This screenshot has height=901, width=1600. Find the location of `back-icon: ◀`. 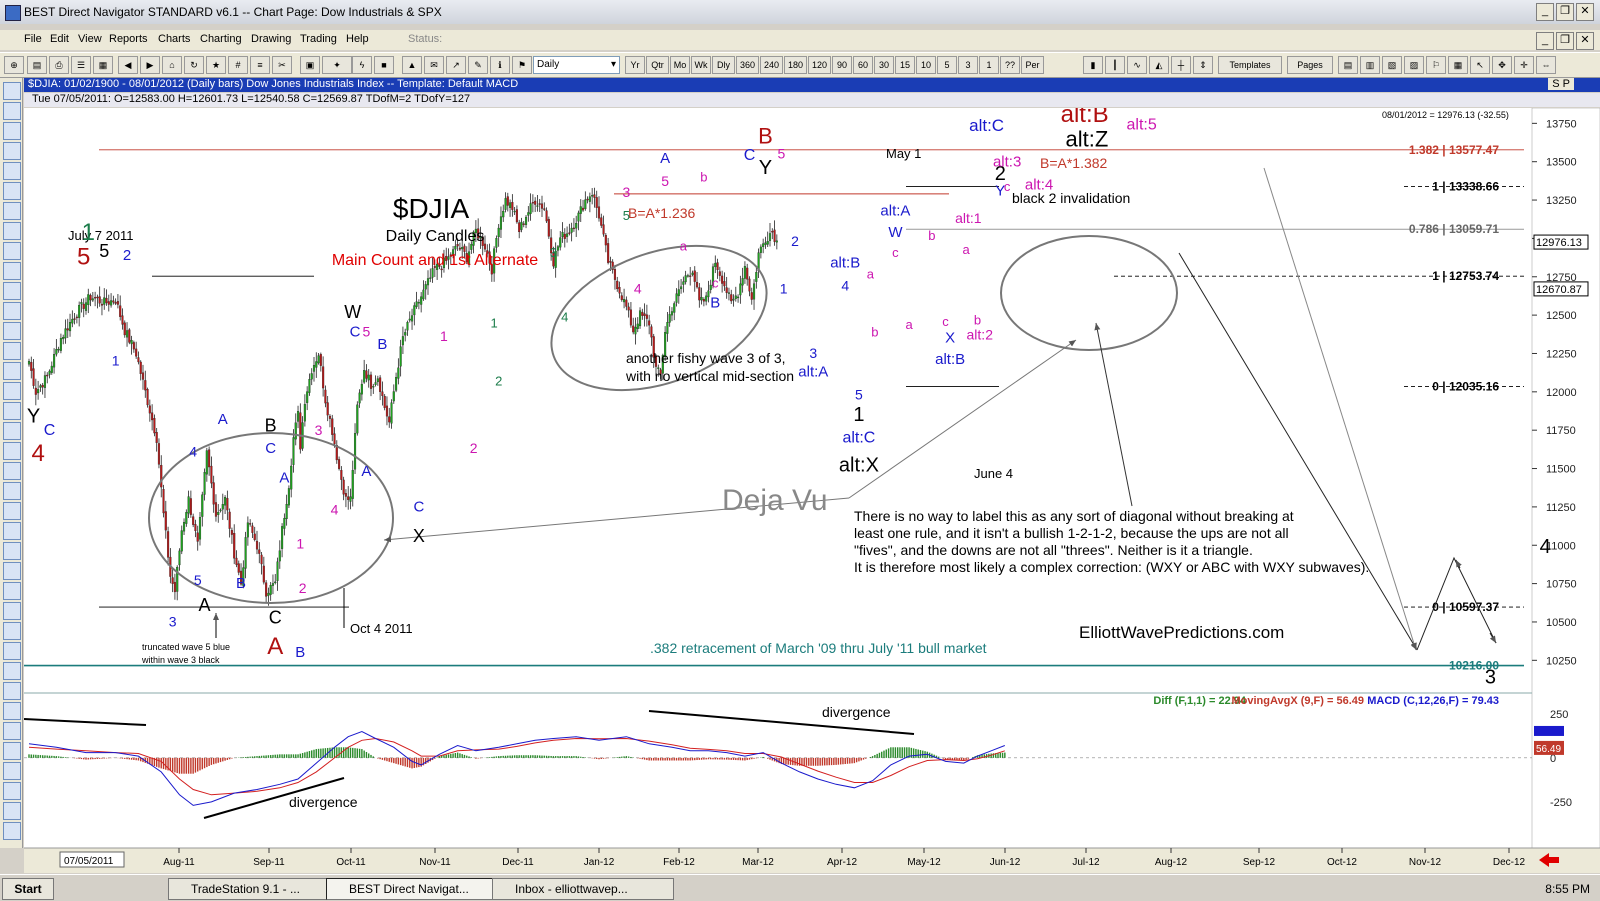

back-icon: ◀ is located at coordinates (128, 65).